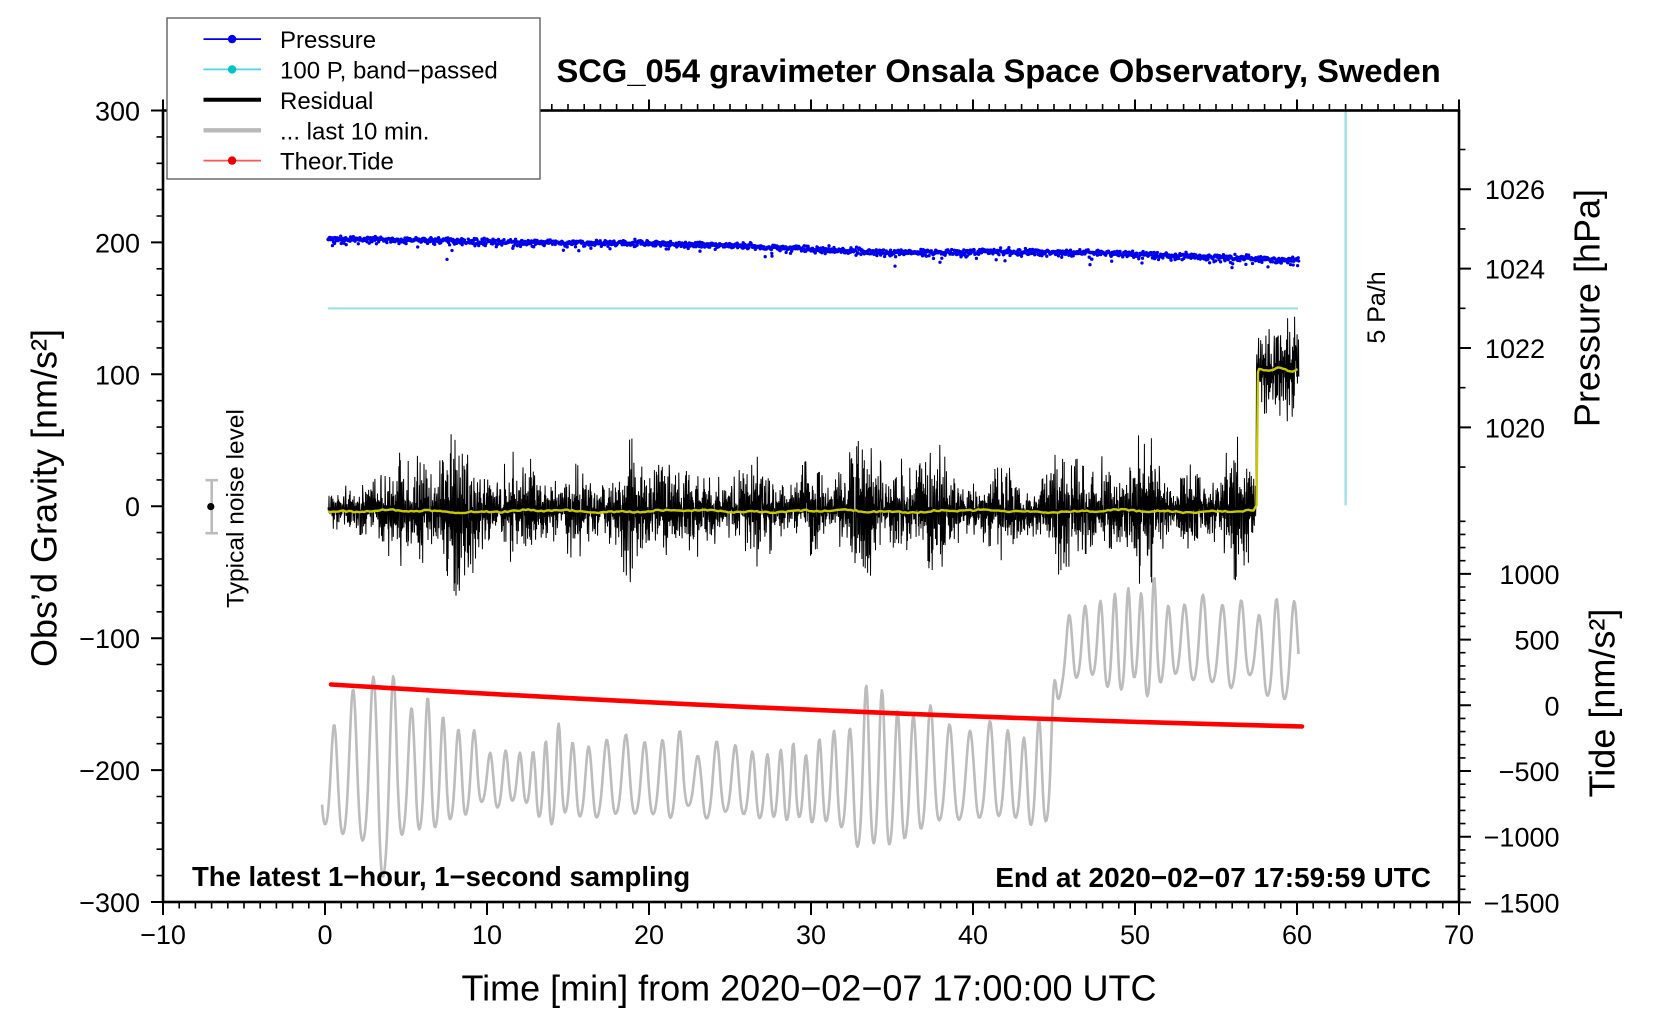 The image size is (1660, 1020). Describe the element at coordinates (1587, 308) in the screenshot. I see `svg-text: Pressure [hPa]` at that location.